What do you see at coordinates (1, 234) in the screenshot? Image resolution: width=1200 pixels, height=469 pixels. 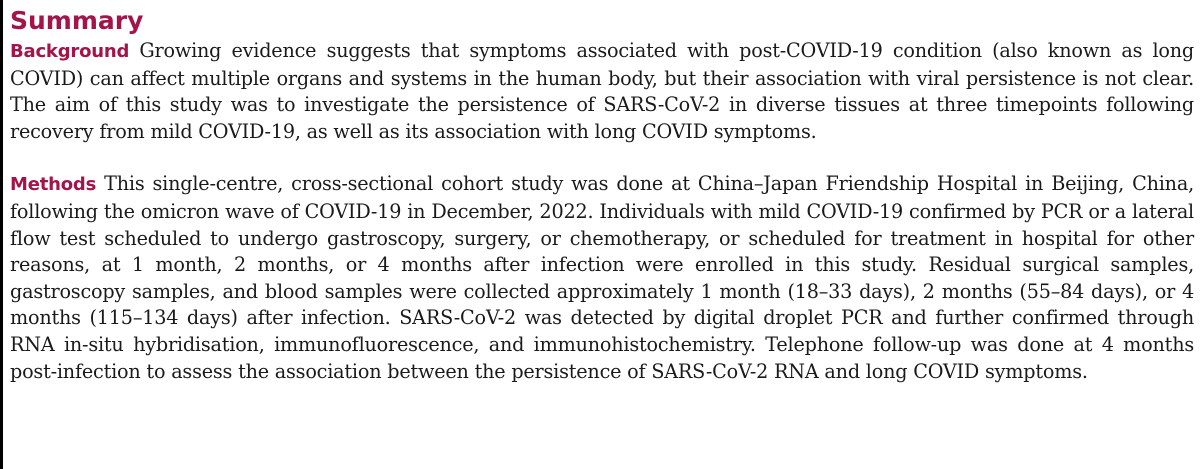 I see `left-margin-rule` at bounding box center [1, 234].